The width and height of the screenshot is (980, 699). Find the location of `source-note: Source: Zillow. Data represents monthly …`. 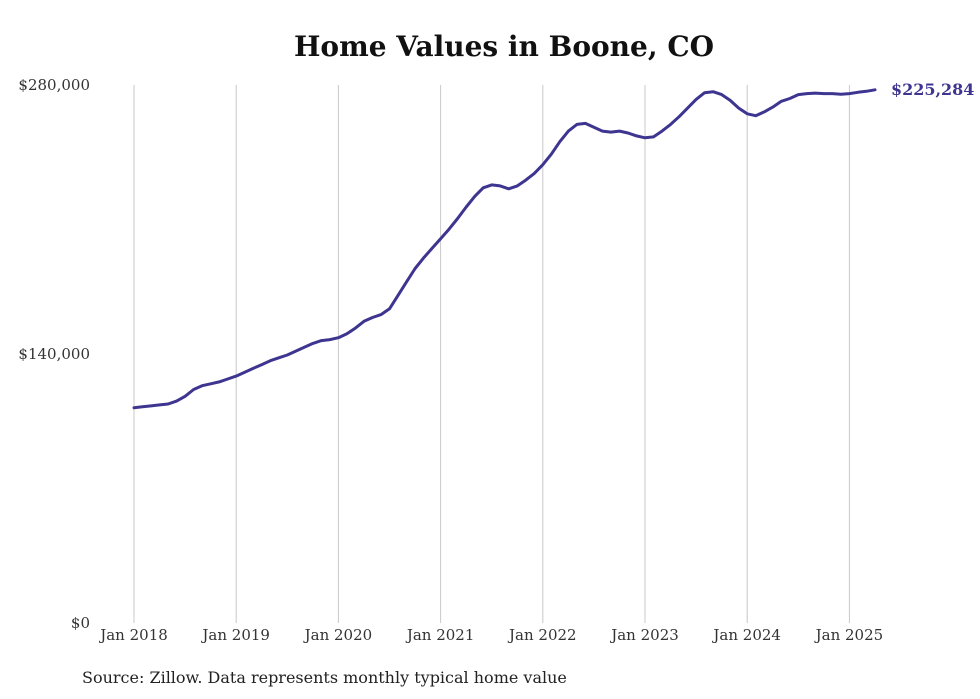

source-note: Source: Zillow. Data represents monthly … is located at coordinates (324, 677).